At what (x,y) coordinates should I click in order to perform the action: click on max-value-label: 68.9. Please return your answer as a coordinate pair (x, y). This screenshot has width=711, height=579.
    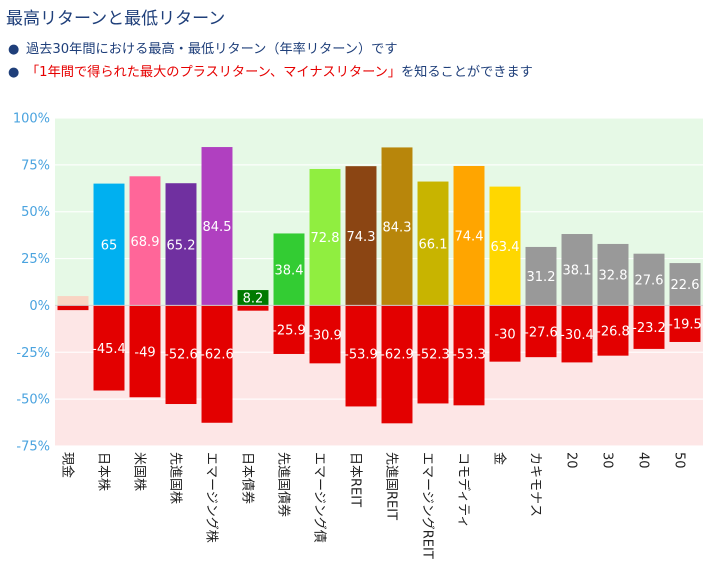
    Looking at the image, I should click on (145, 242).